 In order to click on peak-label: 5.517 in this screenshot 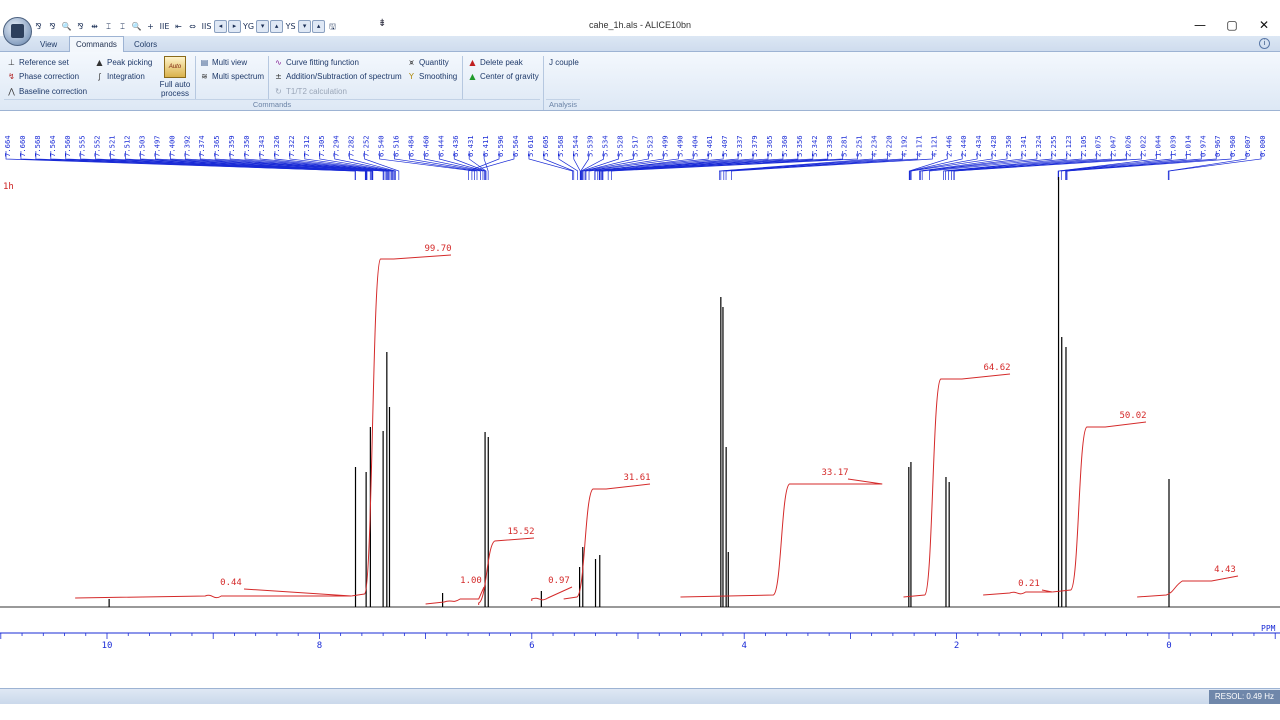, I will do `click(635, 146)`.